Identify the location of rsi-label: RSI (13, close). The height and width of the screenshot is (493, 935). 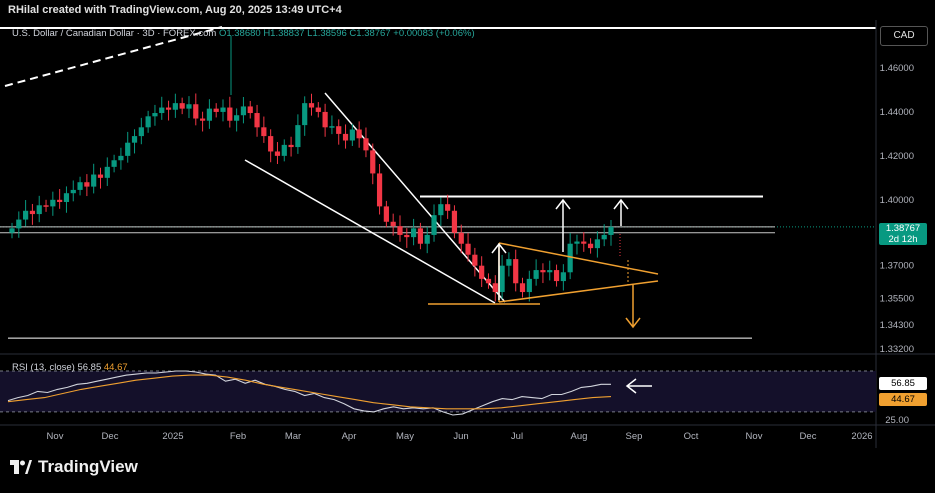
(43, 367).